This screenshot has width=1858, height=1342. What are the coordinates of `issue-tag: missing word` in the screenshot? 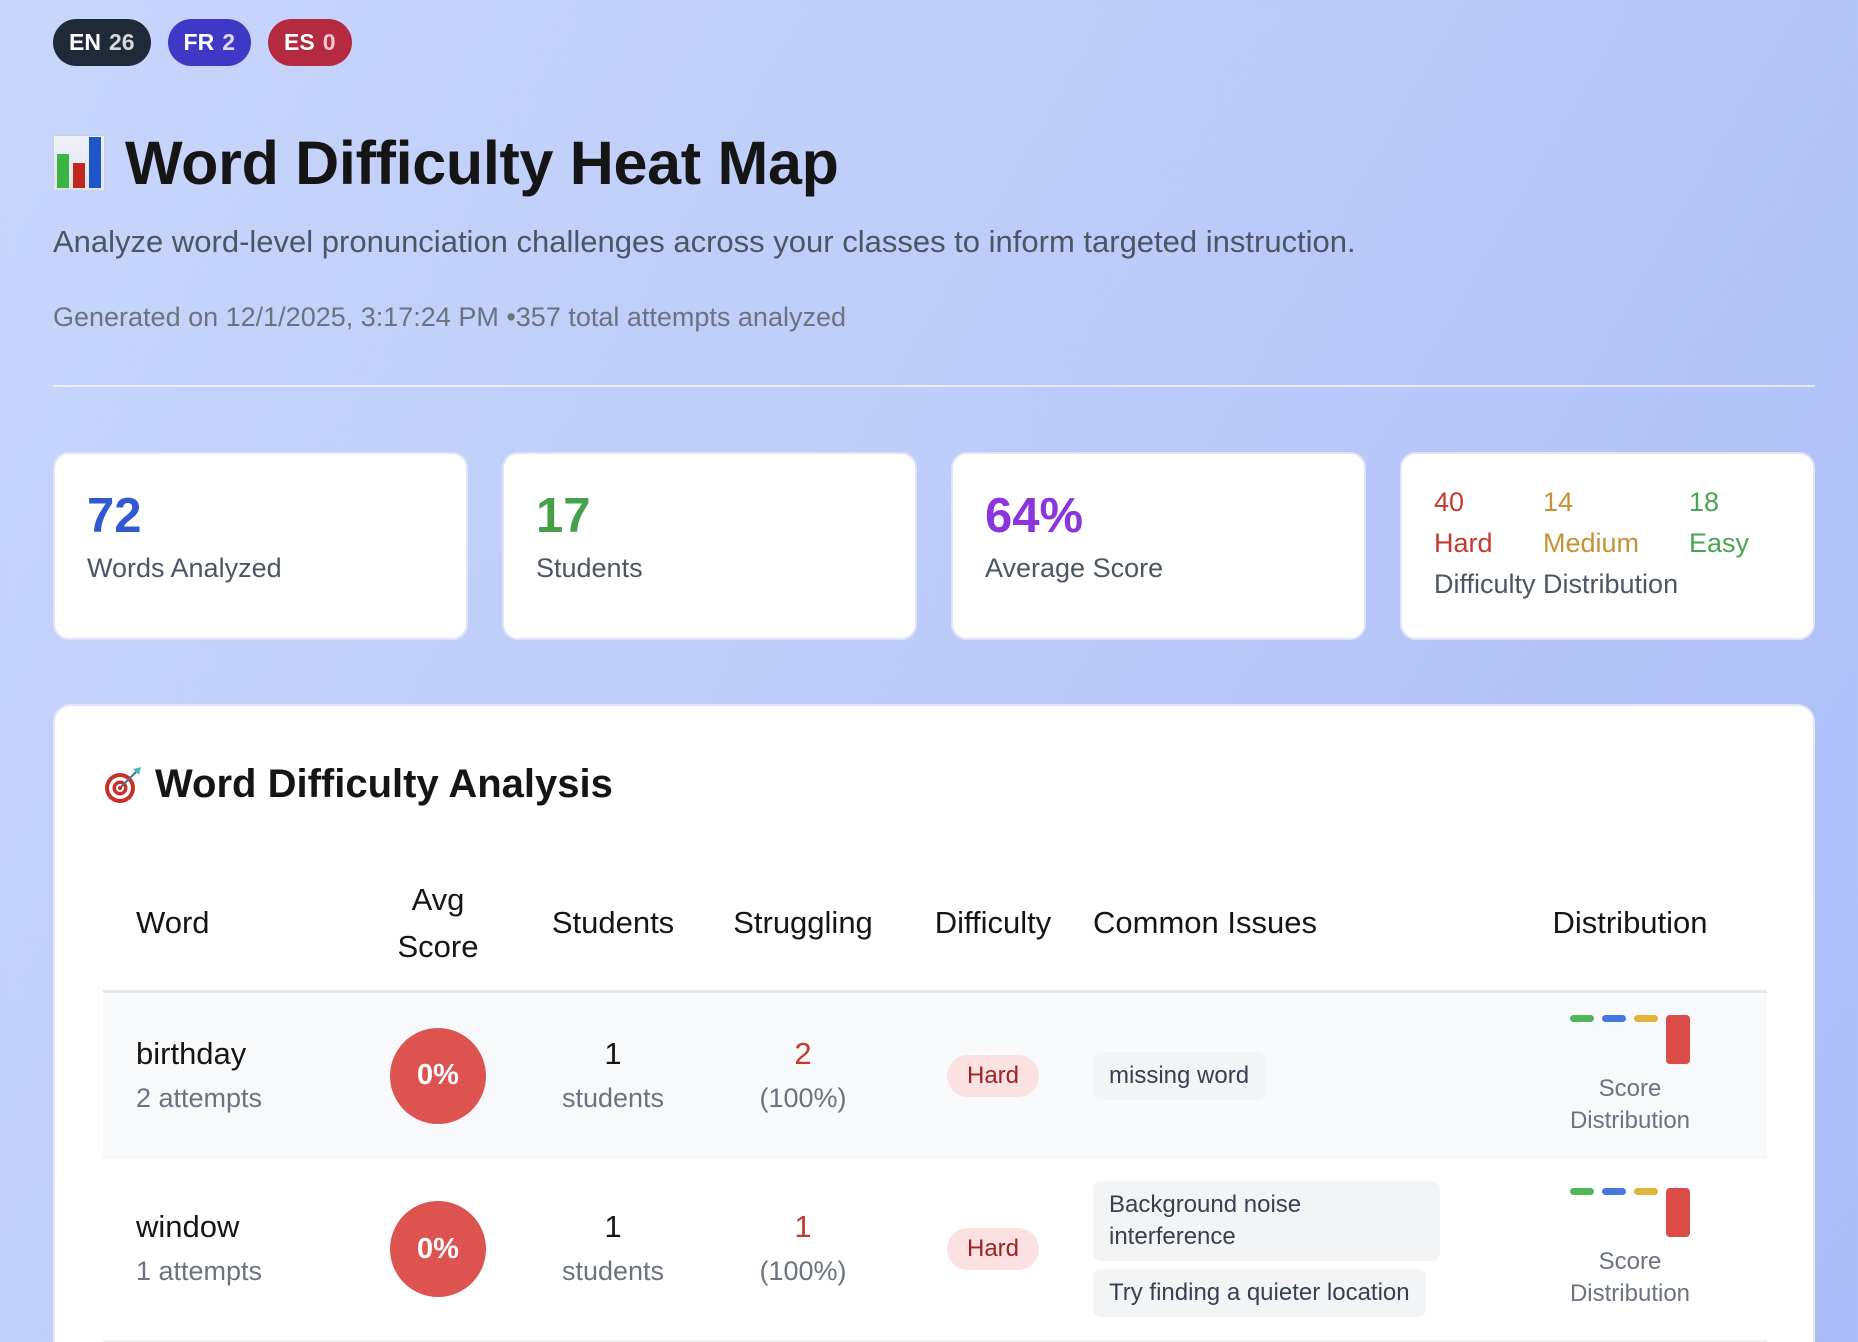 It's located at (1179, 1075).